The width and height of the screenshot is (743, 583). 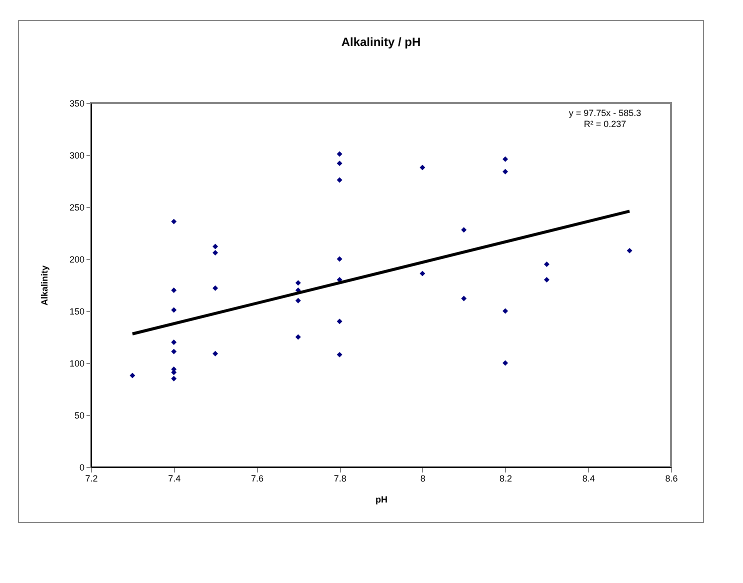 What do you see at coordinates (76, 259) in the screenshot?
I see `y-tick-label: 200` at bounding box center [76, 259].